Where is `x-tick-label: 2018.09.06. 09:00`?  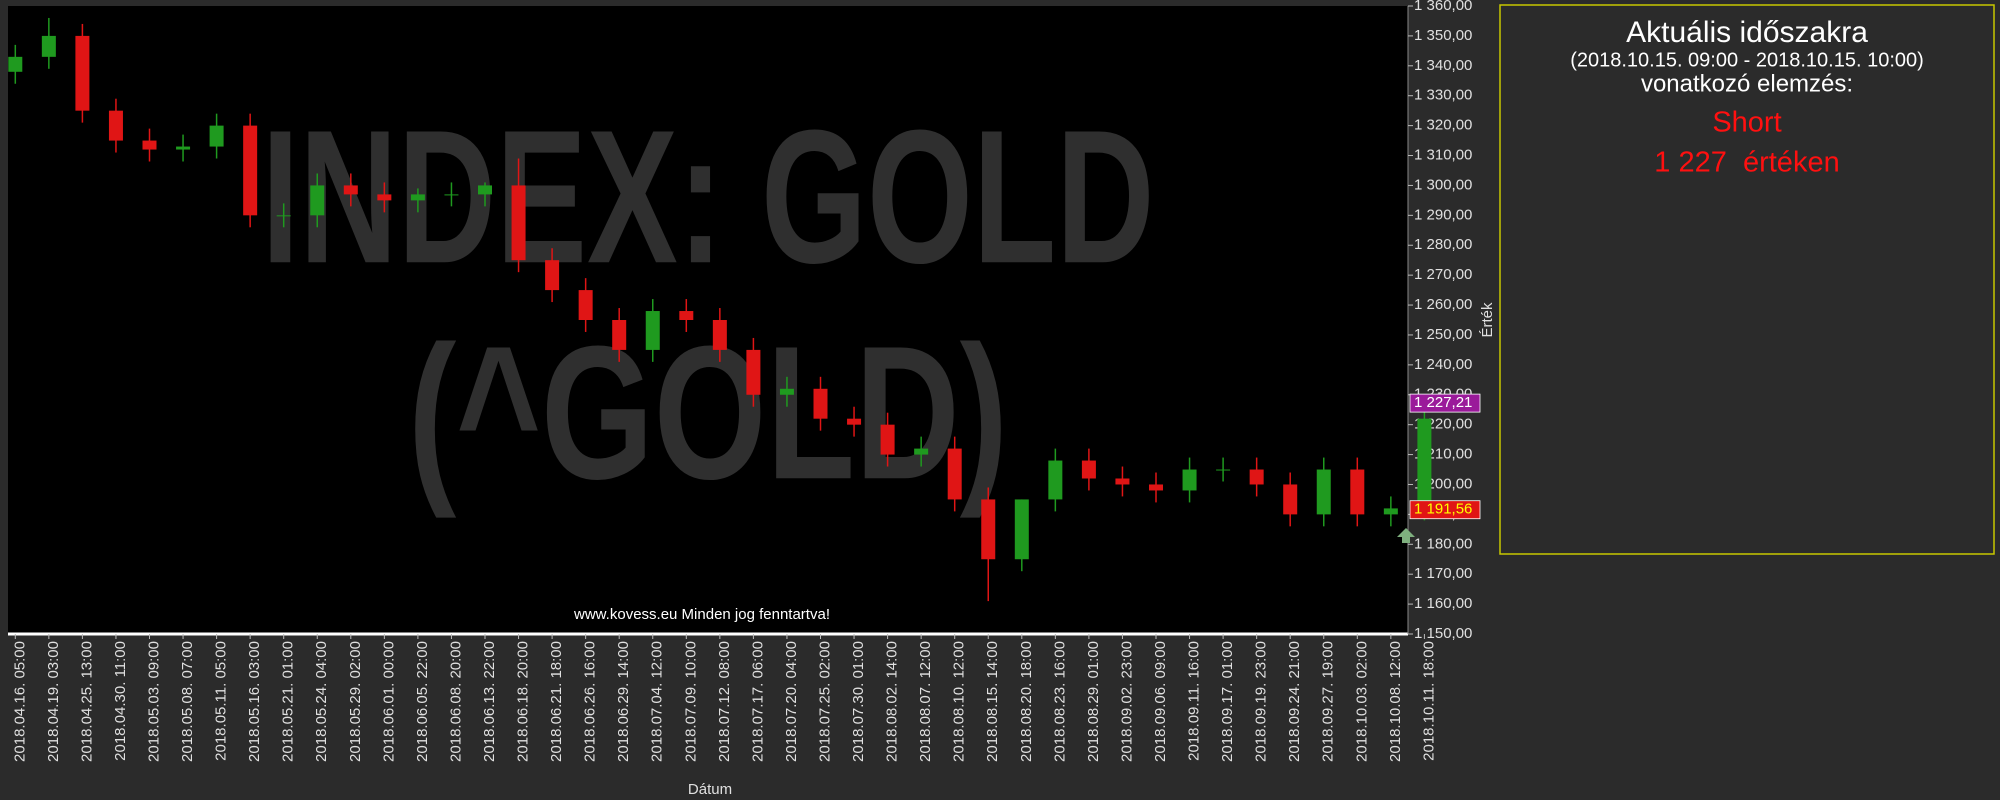 x-tick-label: 2018.09.06. 09:00 is located at coordinates (1160, 701).